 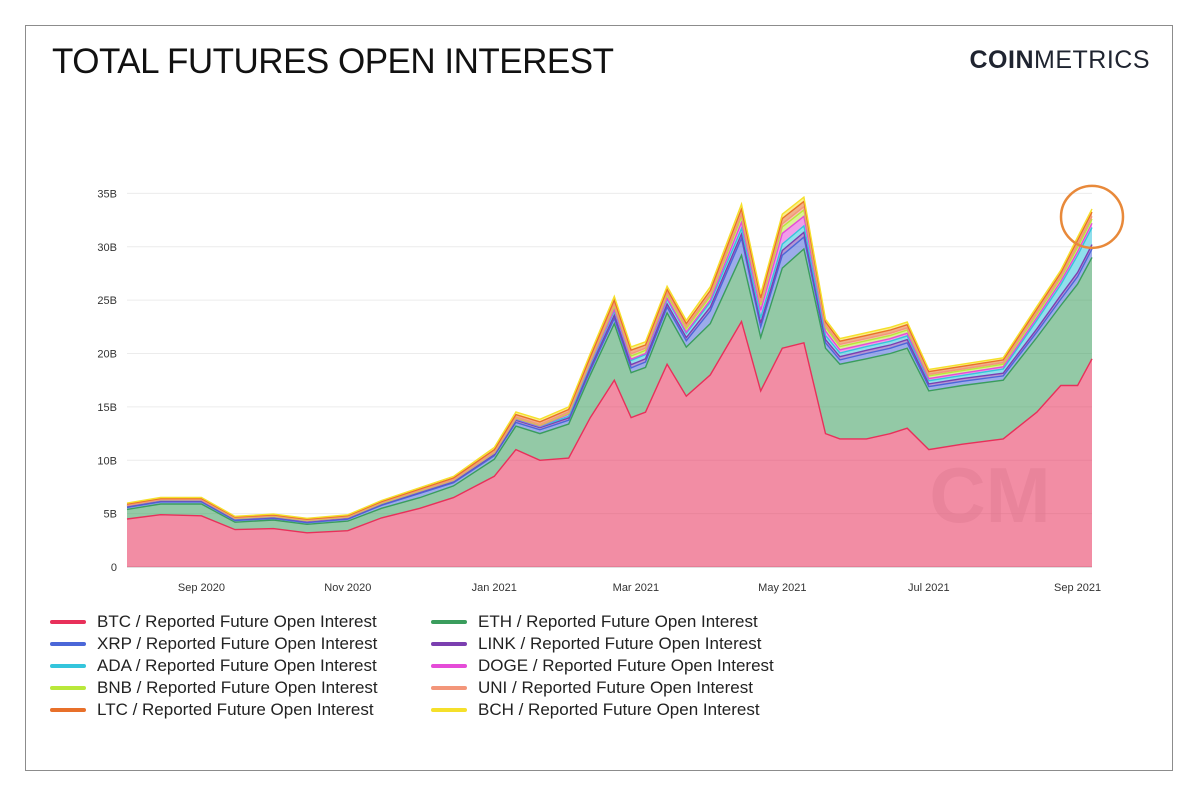 What do you see at coordinates (107, 461) in the screenshot?
I see `y-tick-label: 10B` at bounding box center [107, 461].